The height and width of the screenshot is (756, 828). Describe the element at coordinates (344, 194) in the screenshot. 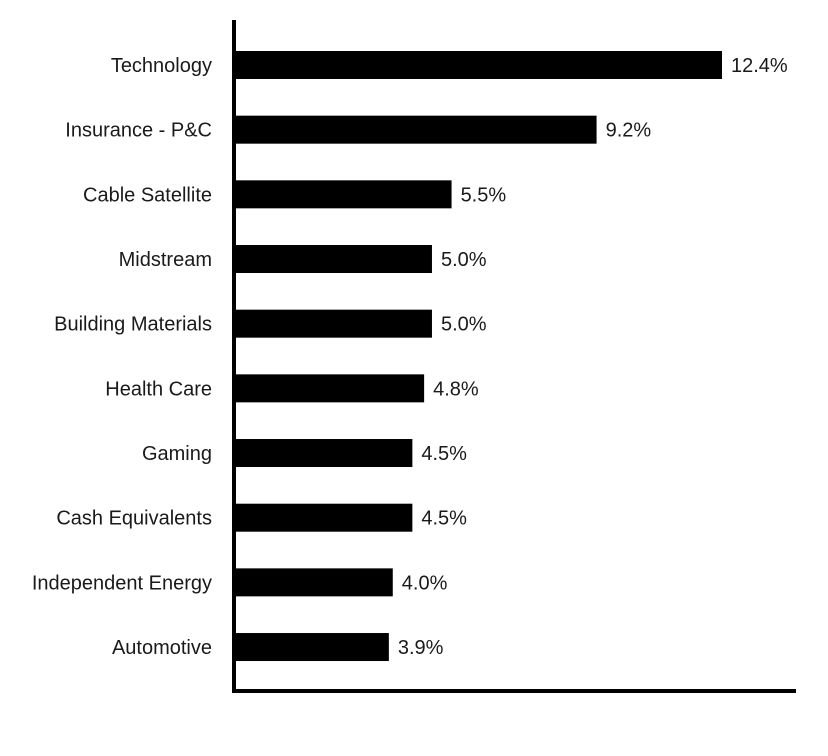

I see `bar-cable-satellite` at that location.